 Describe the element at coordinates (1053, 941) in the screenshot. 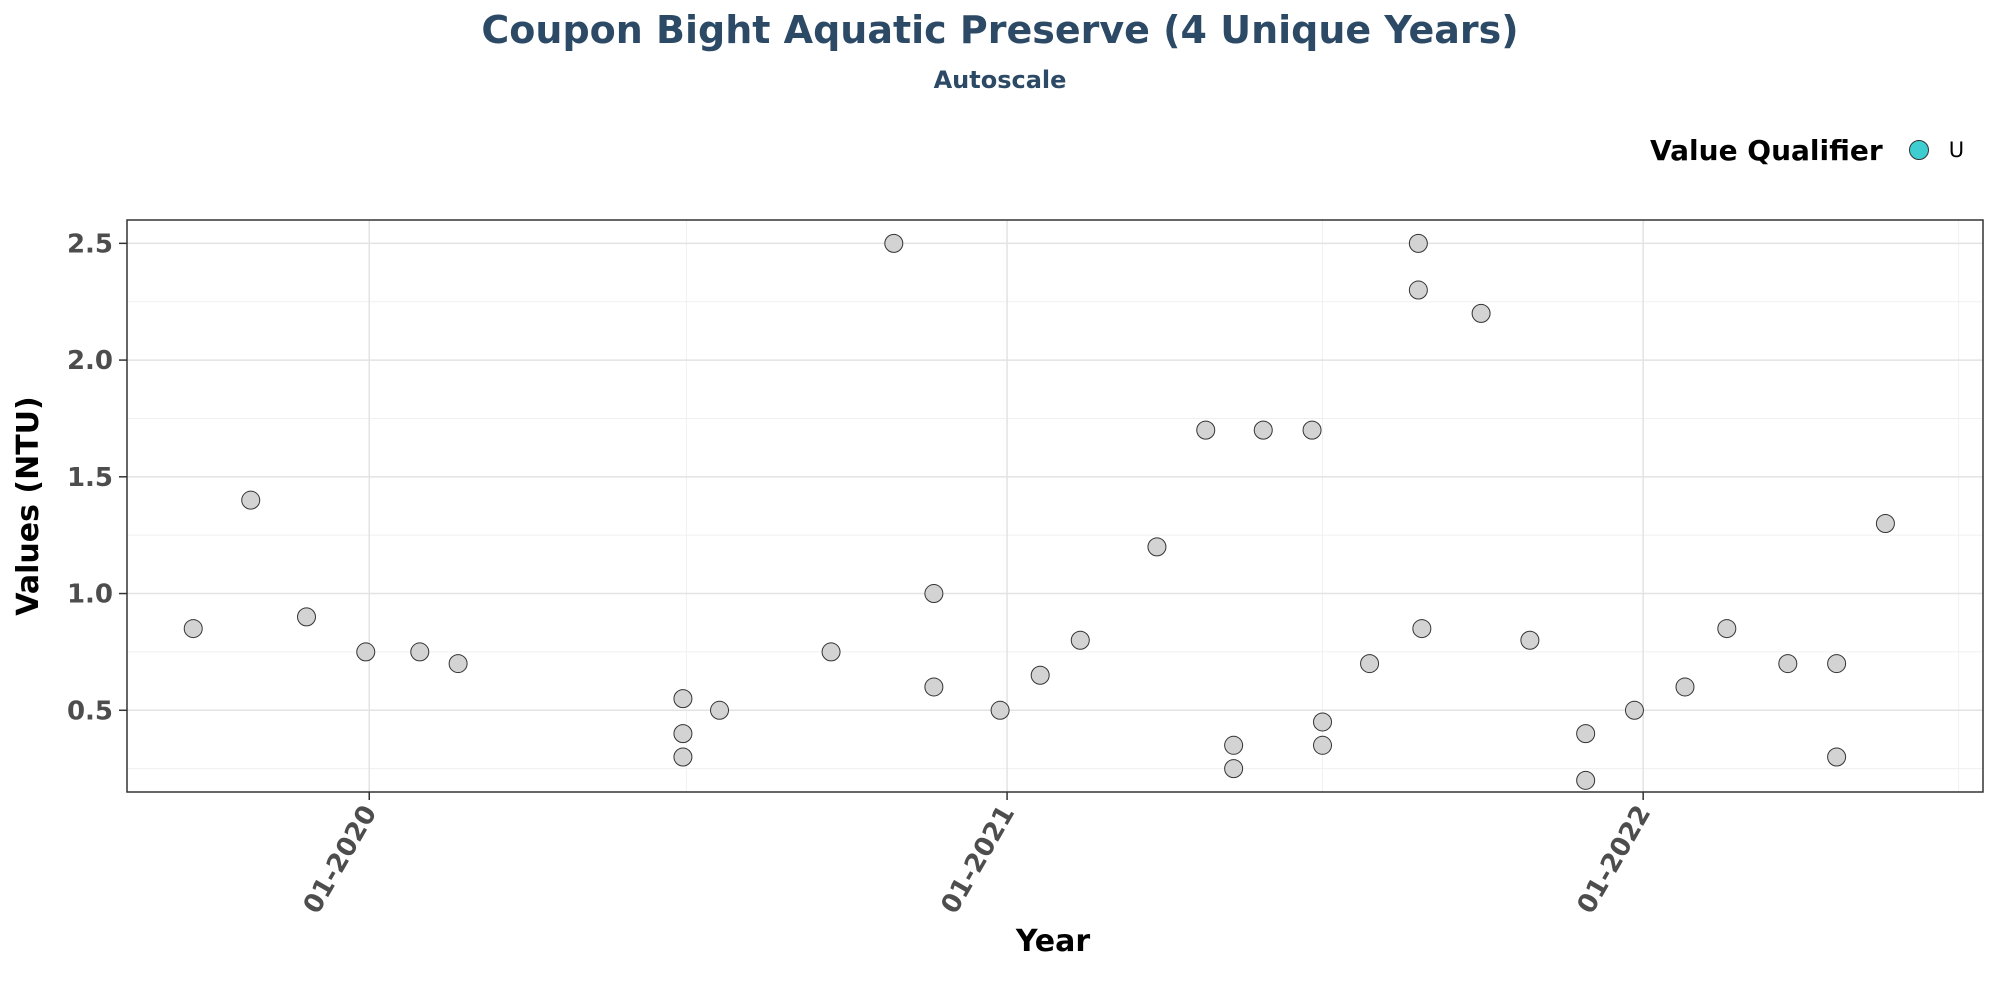

I see `x-axis-title: Year` at that location.